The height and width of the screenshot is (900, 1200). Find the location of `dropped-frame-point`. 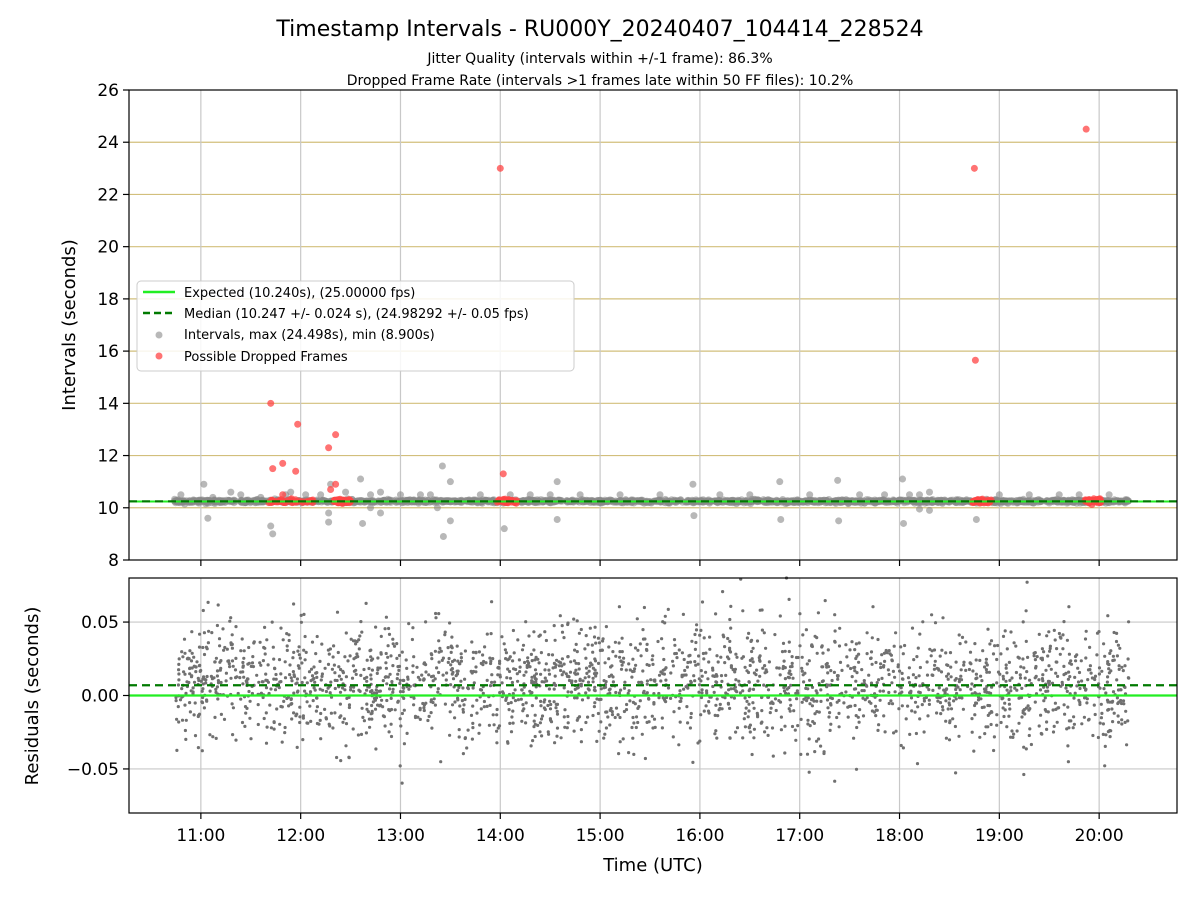

dropped-frame-point is located at coordinates (974, 168).